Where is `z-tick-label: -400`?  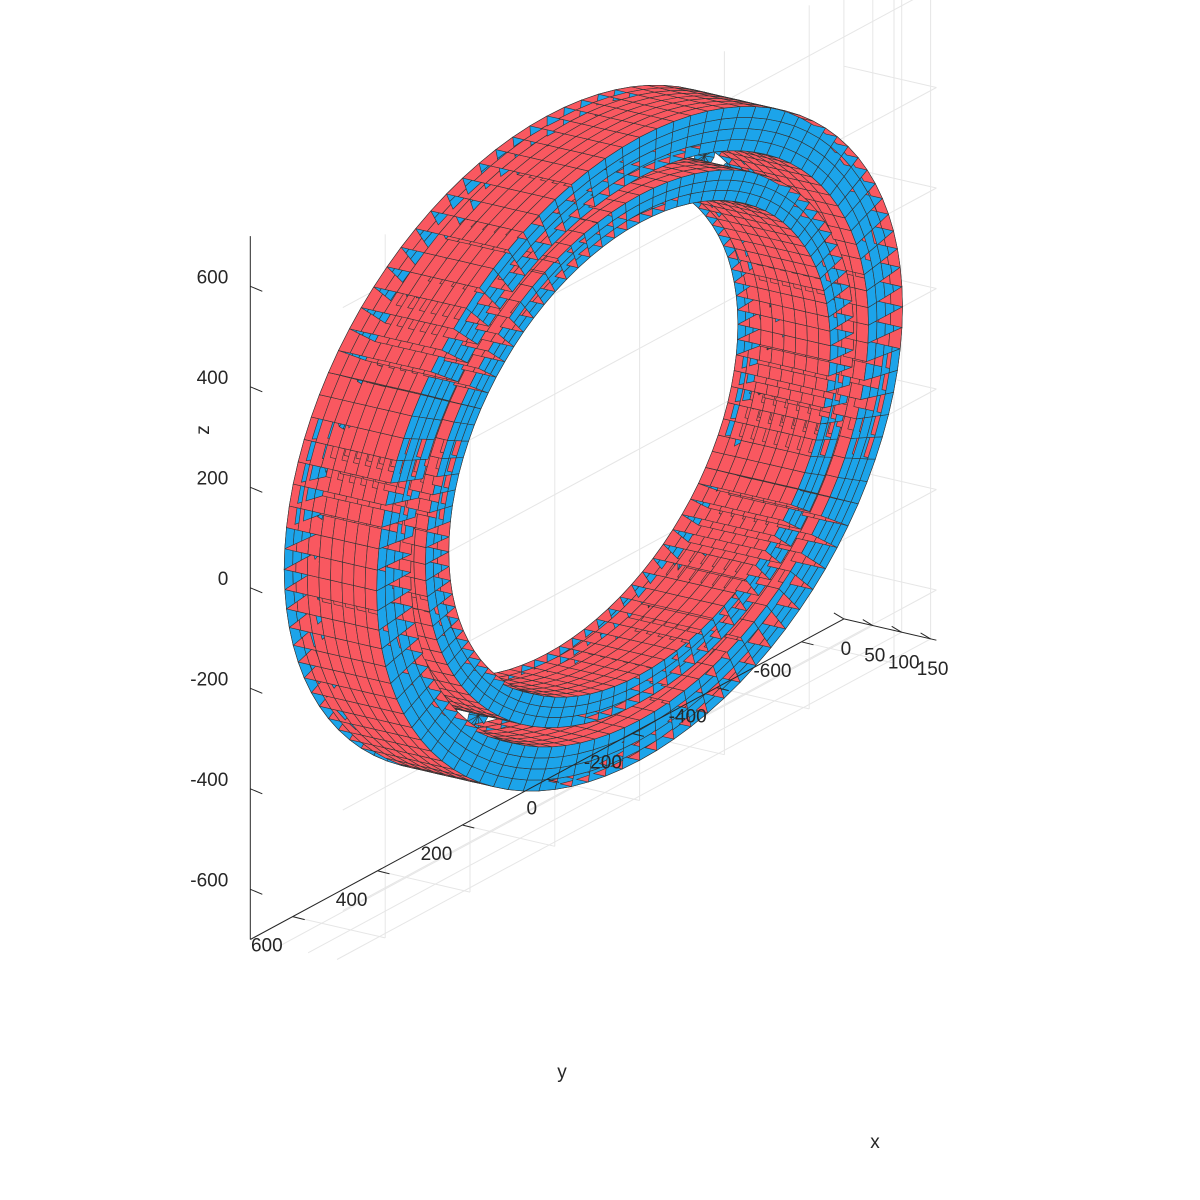 z-tick-label: -400 is located at coordinates (209, 780).